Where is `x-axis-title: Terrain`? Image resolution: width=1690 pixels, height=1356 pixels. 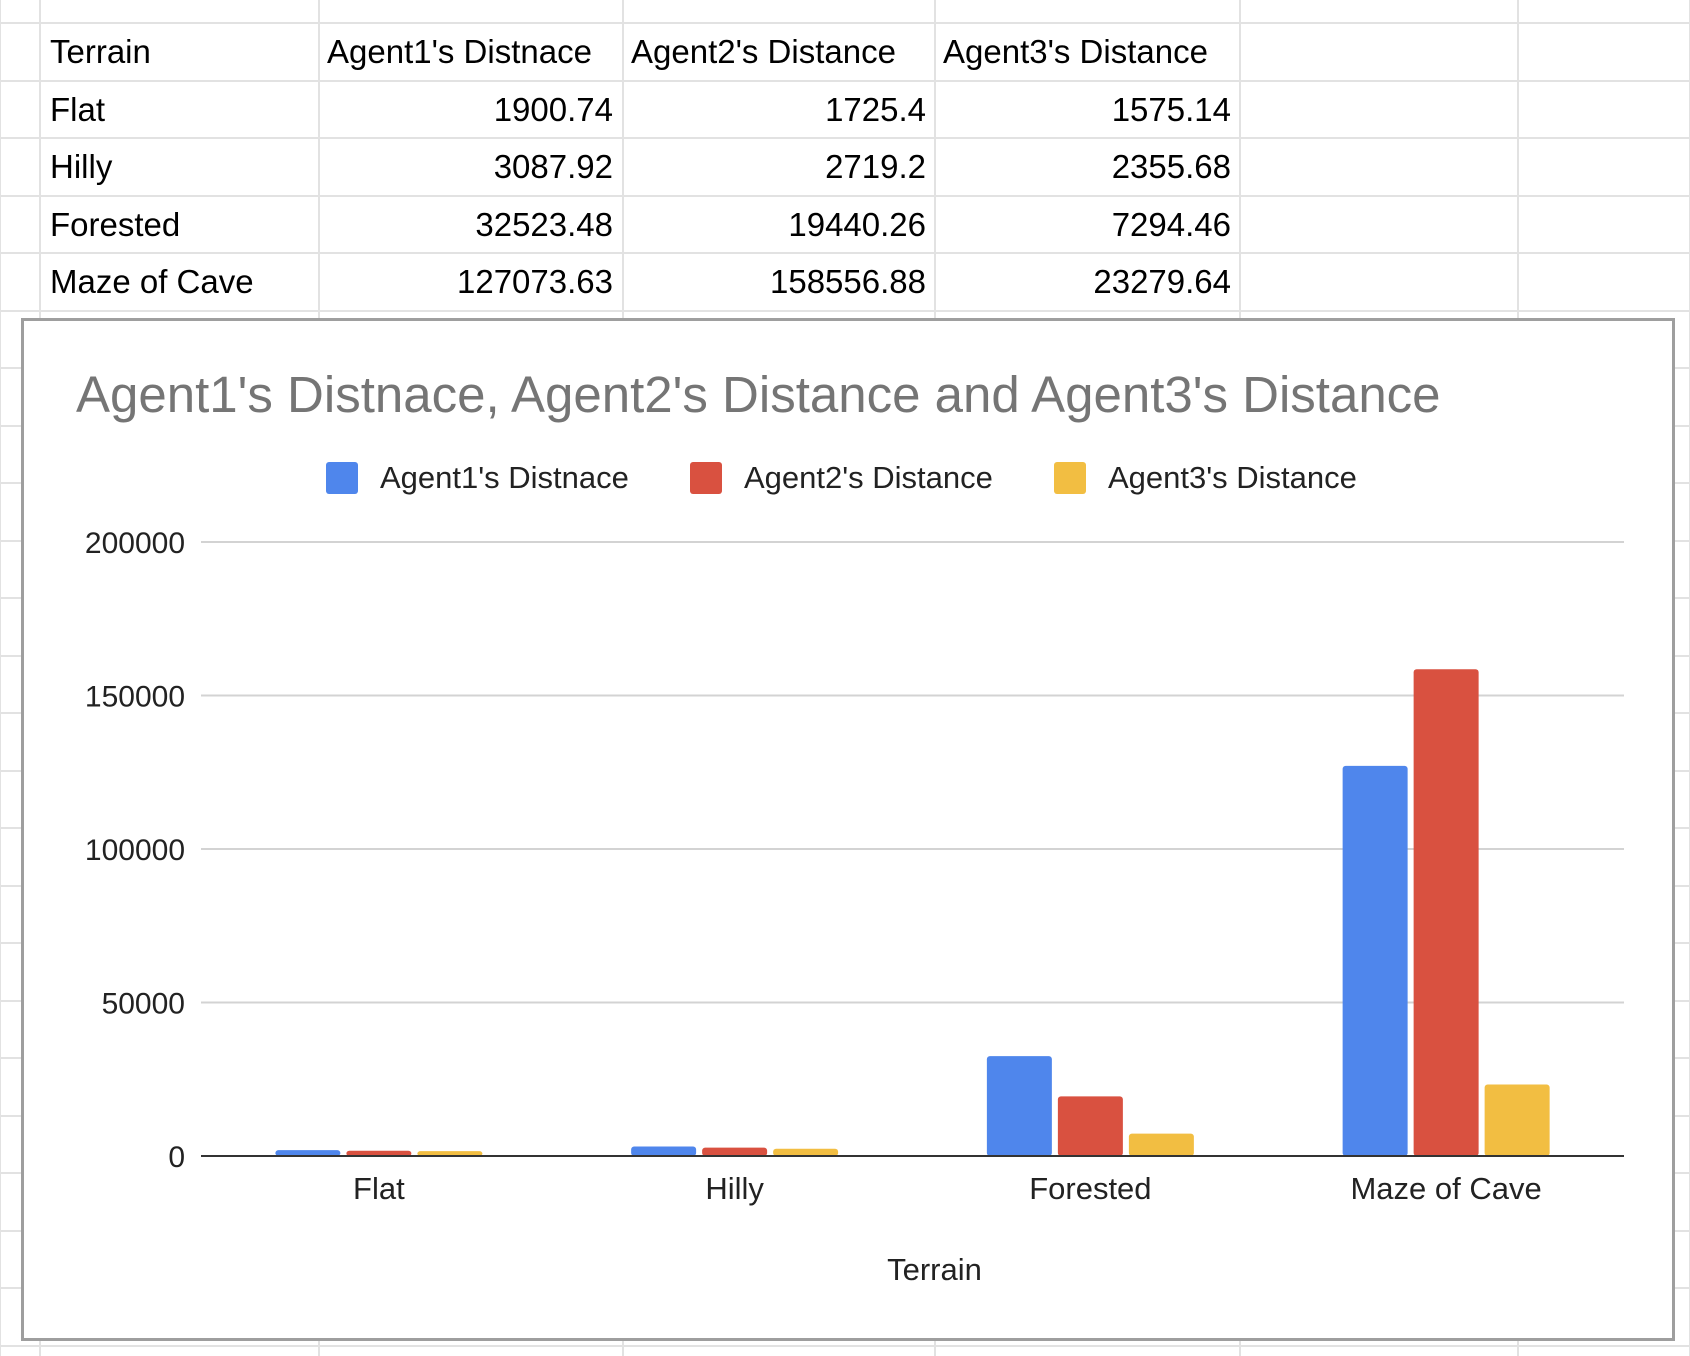
x-axis-title: Terrain is located at coordinates (934, 1269).